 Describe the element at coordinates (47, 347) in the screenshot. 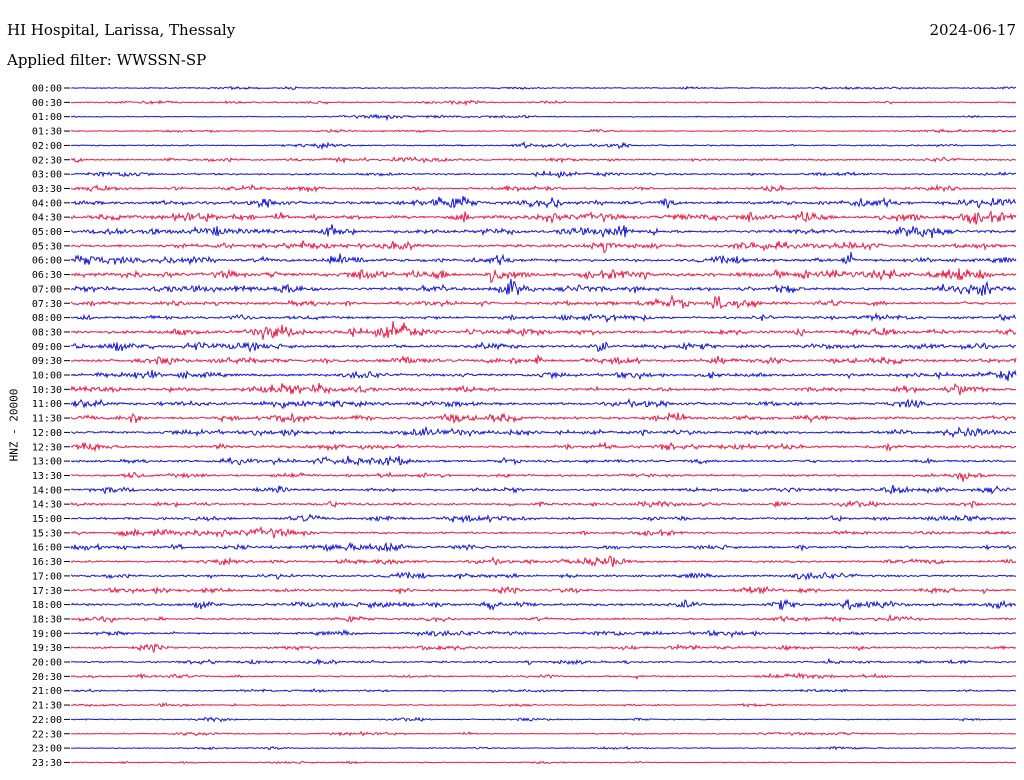

I see `time-tick-label: 09:00` at that location.